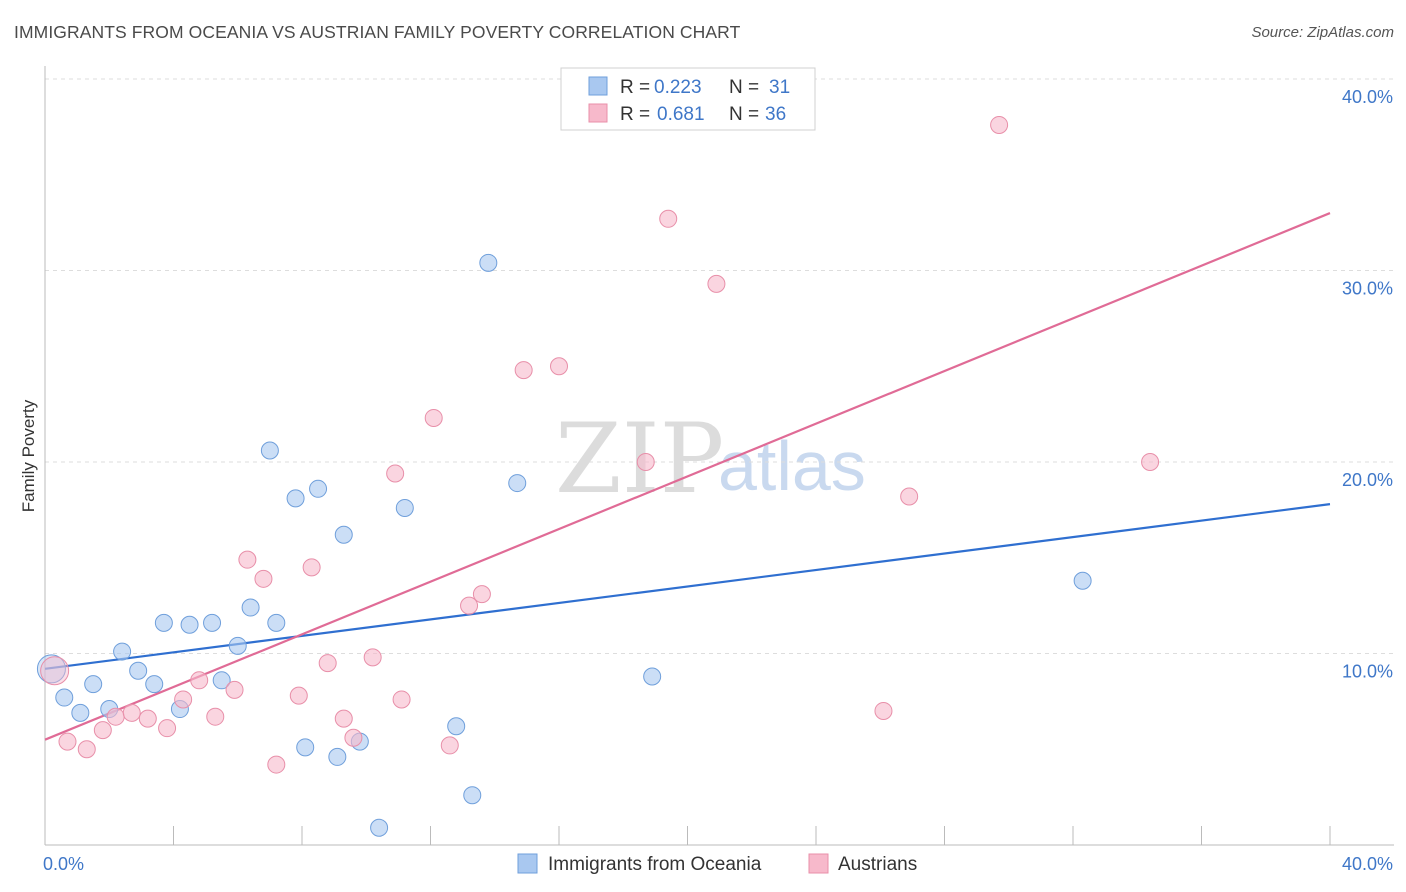 This screenshot has width=1406, height=892. Describe the element at coordinates (527, 863) in the screenshot. I see `series-legend-swatch-oceania` at that location.